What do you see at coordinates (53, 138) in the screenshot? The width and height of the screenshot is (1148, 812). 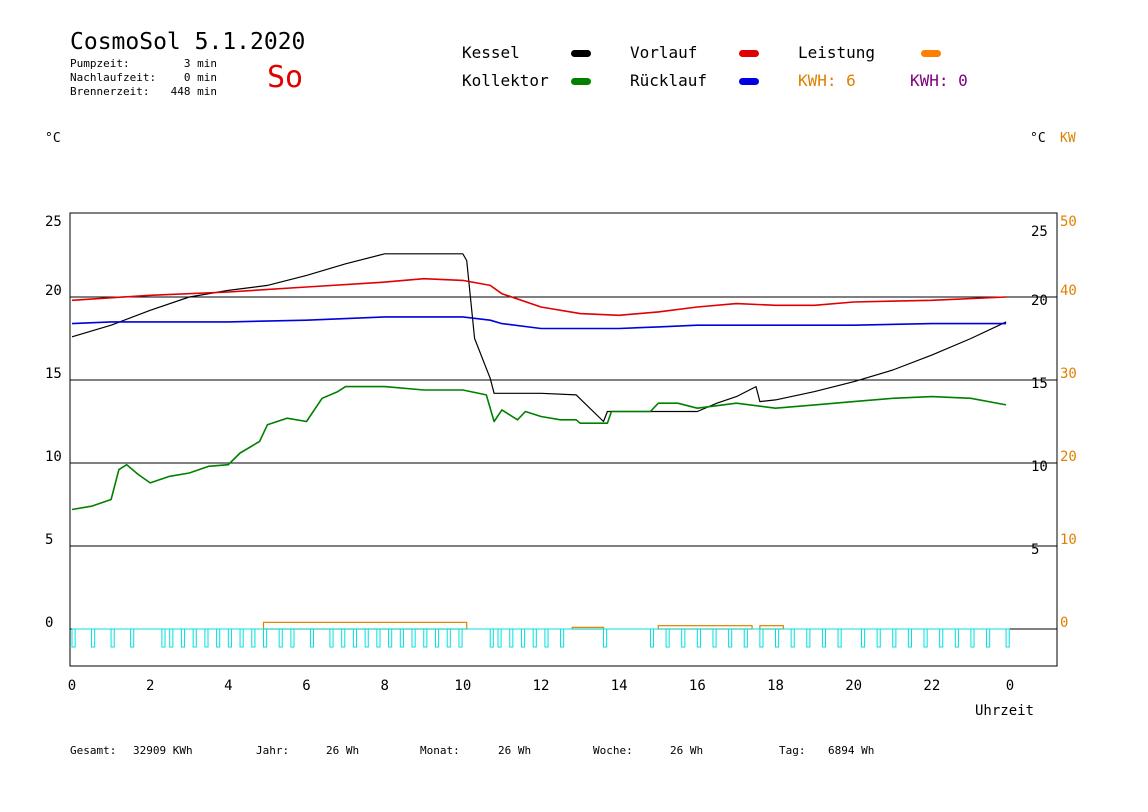 I see `left-unit-label: °C` at bounding box center [53, 138].